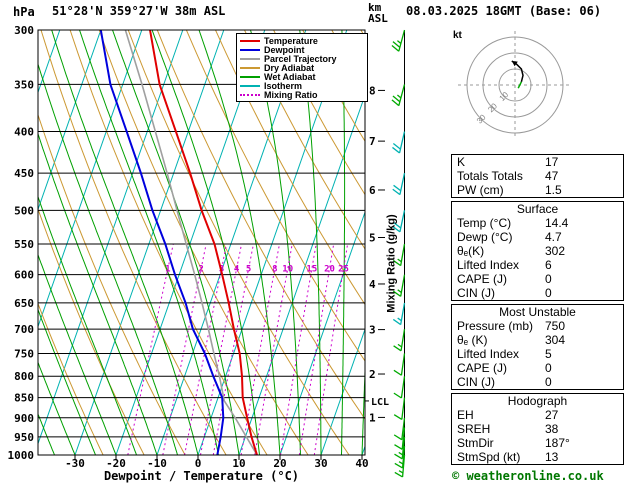  What do you see at coordinates (24, 275) in the screenshot?
I see `svg-text: 600` at bounding box center [24, 275].